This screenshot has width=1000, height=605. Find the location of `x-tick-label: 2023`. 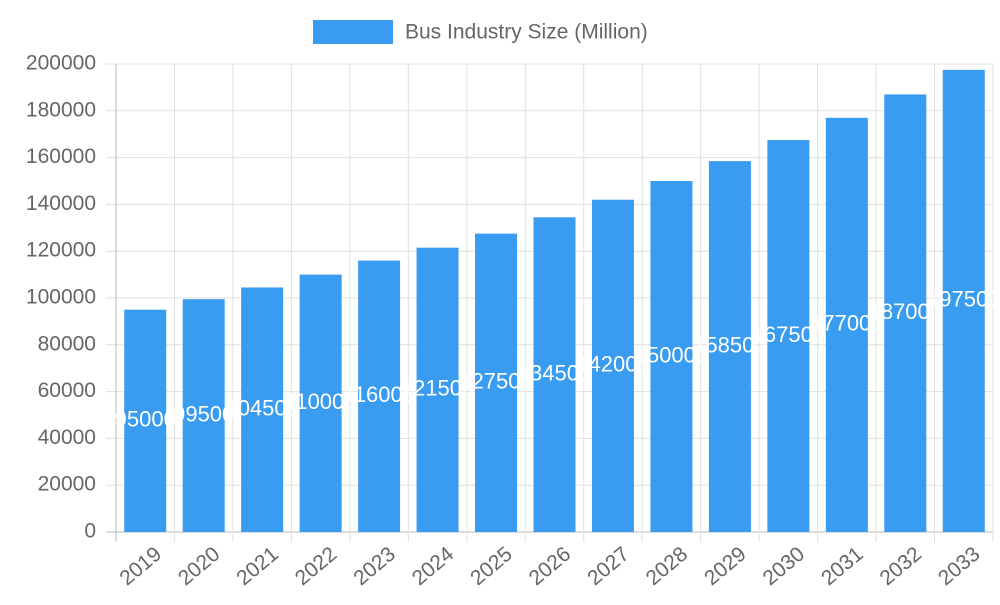

x-tick-label: 2023 is located at coordinates (374, 566).